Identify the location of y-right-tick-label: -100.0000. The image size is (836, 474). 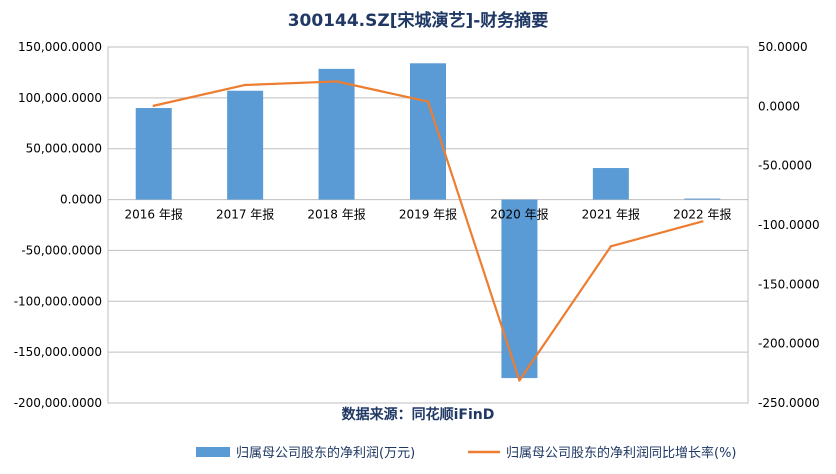
(789, 225).